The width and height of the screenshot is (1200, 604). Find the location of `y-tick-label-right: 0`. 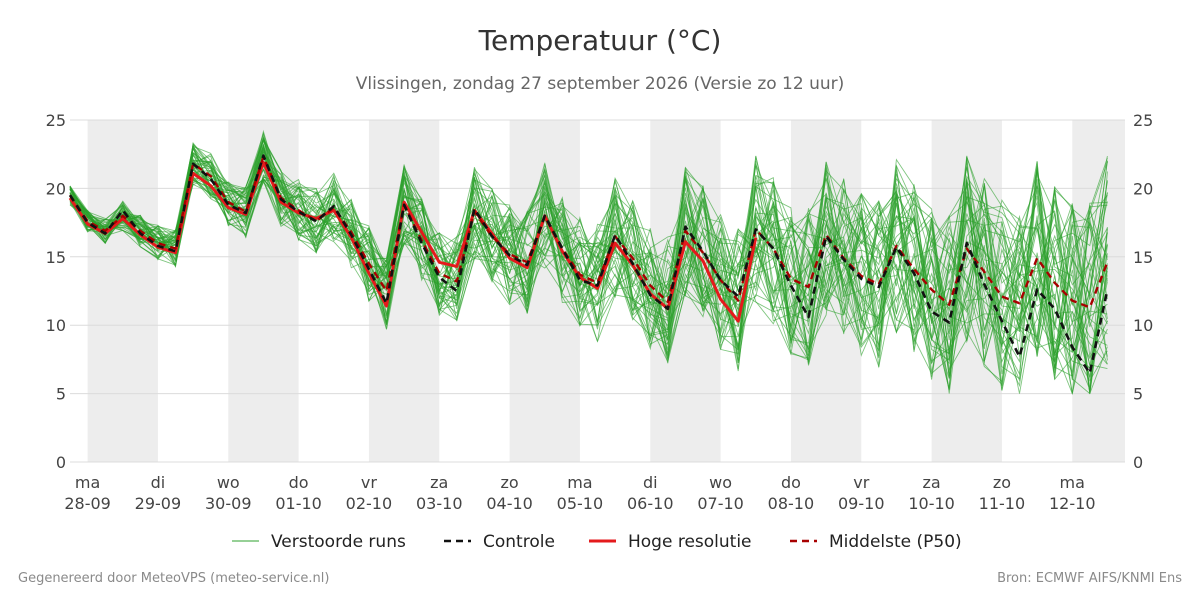

y-tick-label-right: 0 is located at coordinates (1138, 462).